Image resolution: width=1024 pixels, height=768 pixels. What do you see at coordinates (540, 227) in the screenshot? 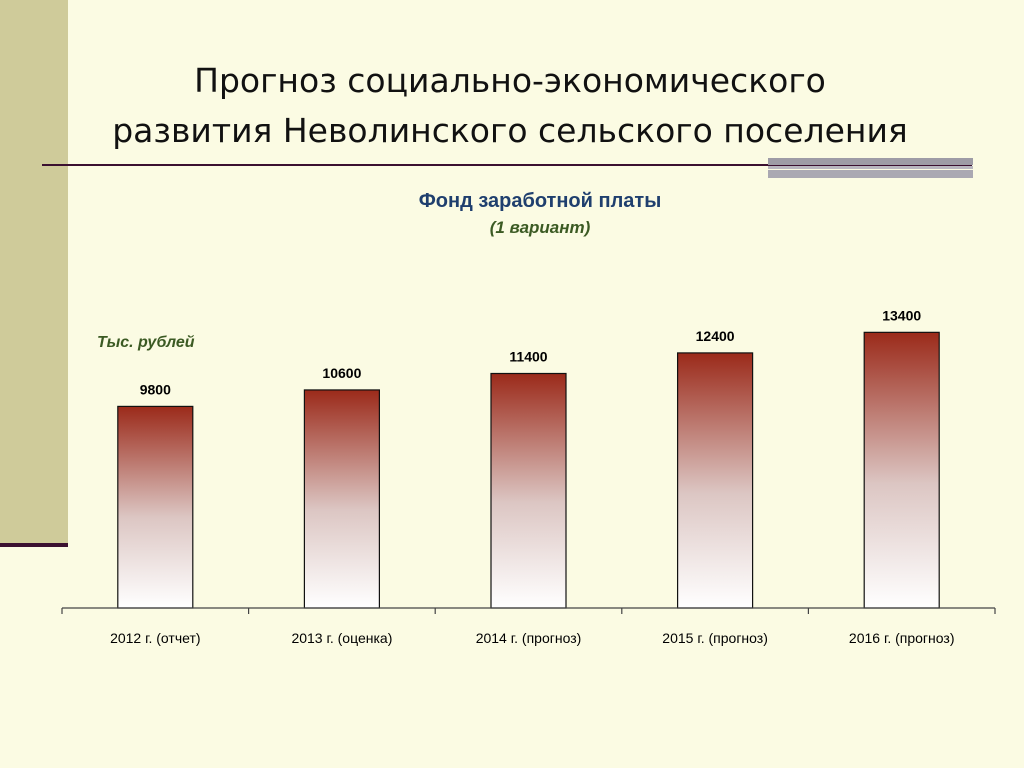
I see `chart-subtitle: (1 вариант)` at bounding box center [540, 227].